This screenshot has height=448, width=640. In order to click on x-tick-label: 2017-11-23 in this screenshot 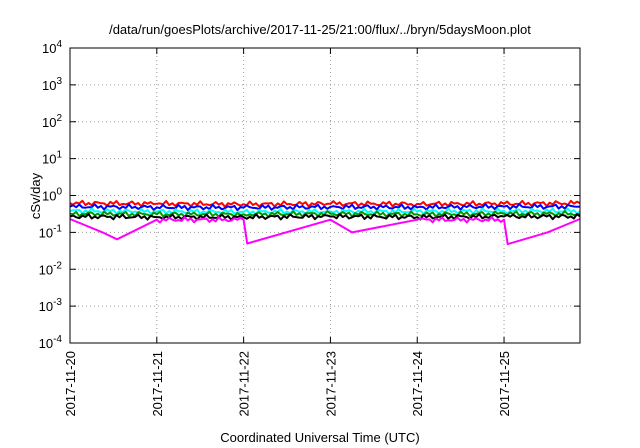, I will do `click(330, 384)`.